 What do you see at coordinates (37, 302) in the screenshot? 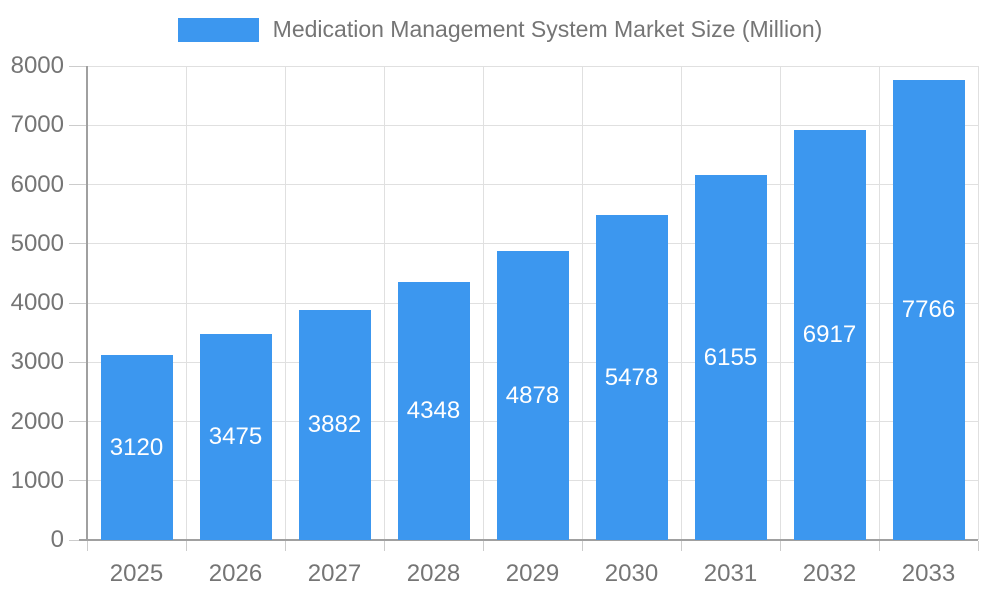
I see `y-tick-label: 4000` at bounding box center [37, 302].